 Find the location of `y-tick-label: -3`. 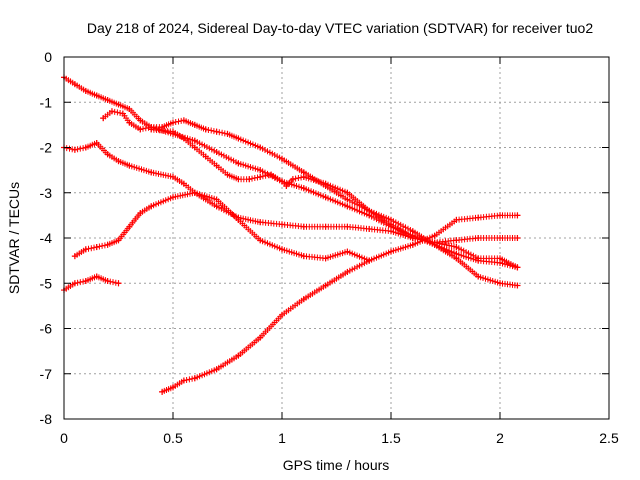

y-tick-label: -3 is located at coordinates (46, 193).